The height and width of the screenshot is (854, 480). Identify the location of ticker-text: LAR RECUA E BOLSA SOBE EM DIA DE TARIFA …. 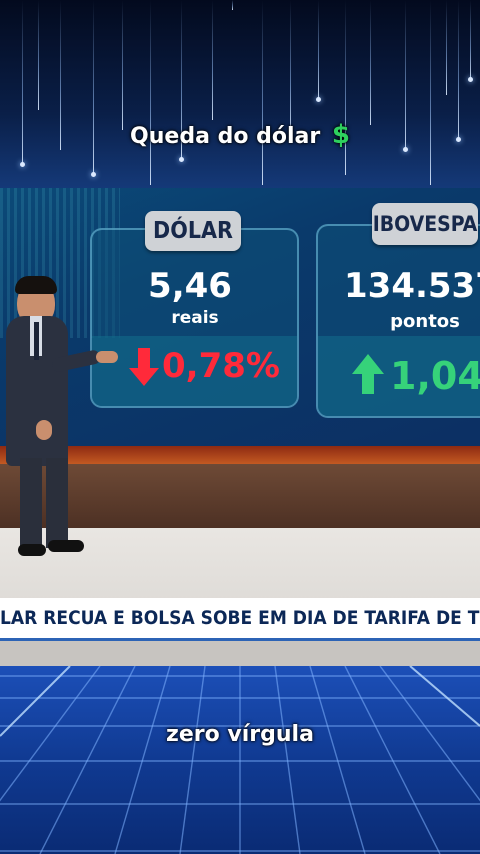
(240, 618).